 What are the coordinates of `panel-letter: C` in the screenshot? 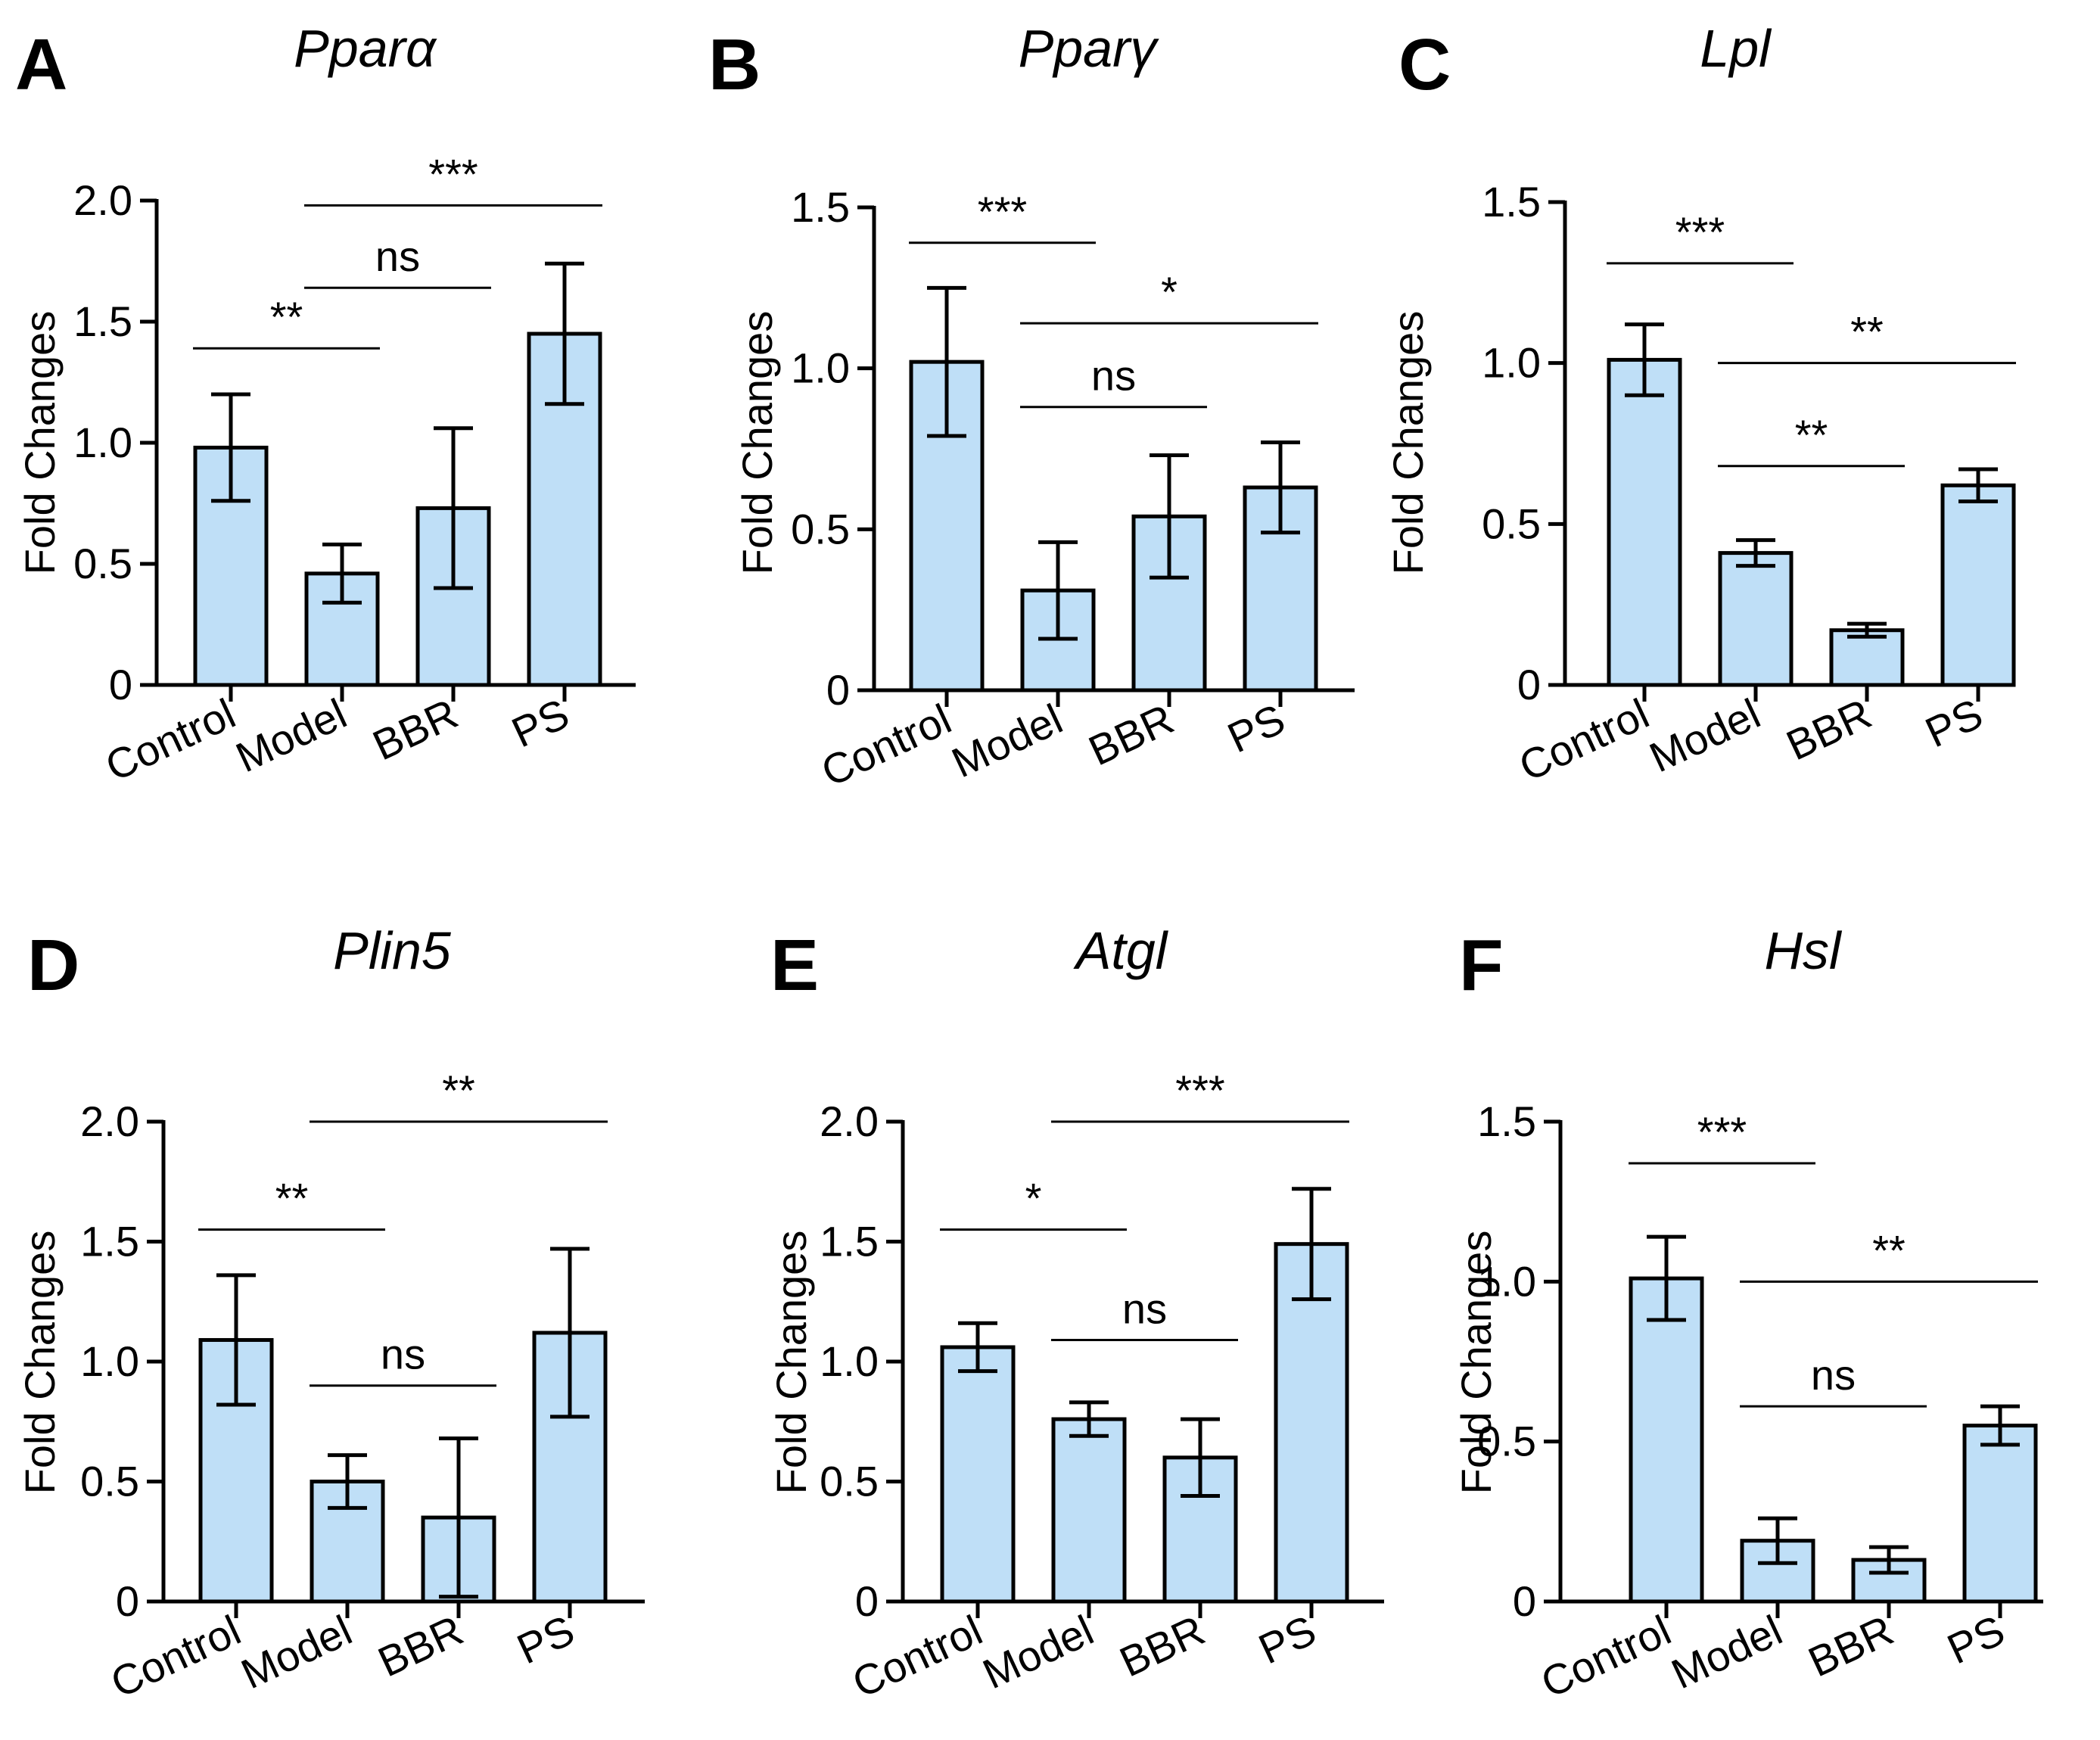 It's located at (1424, 64).